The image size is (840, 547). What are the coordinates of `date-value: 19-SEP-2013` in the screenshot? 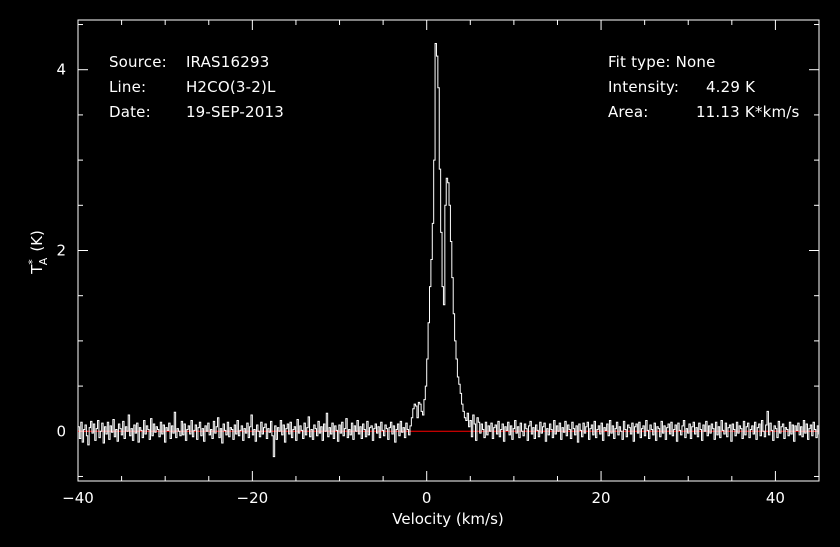 It's located at (234, 112).